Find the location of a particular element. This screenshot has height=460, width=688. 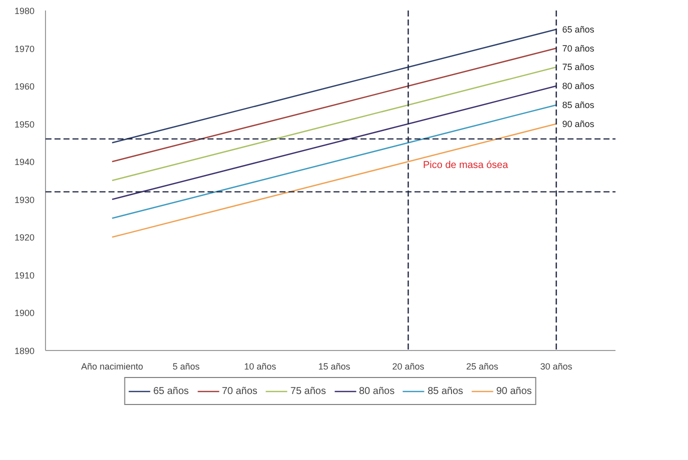

annotation: Pico de masa ósea is located at coordinates (465, 165).